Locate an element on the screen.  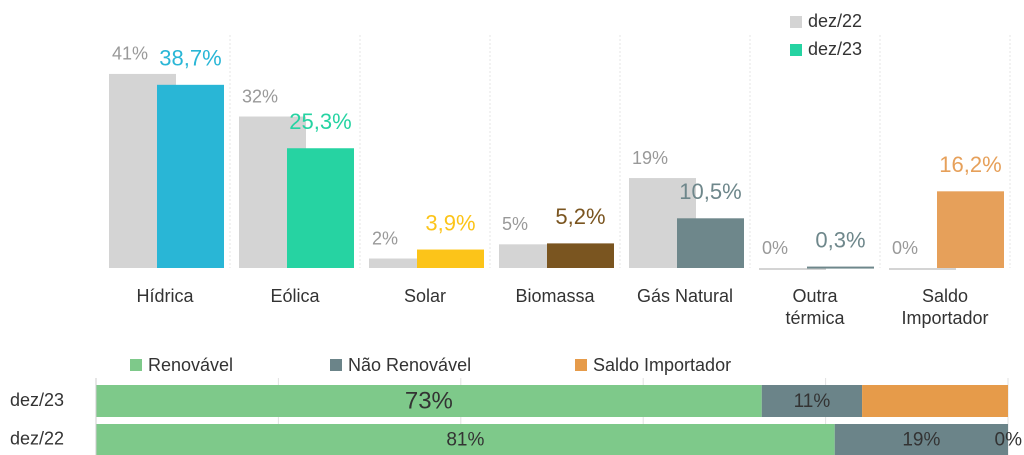
value-label: 11% is located at coordinates (812, 401).